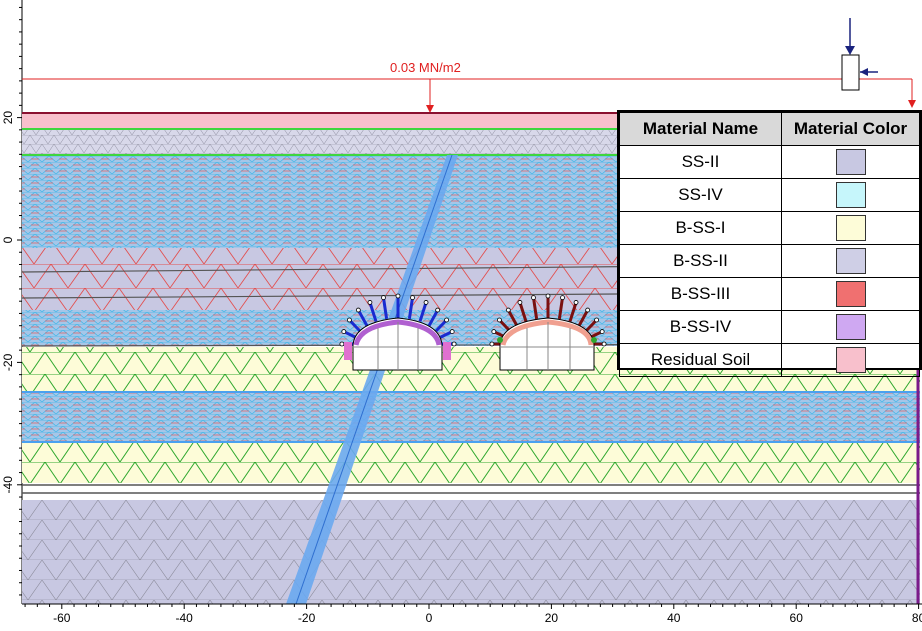 The image size is (922, 631). I want to click on x-tick-label: 80, so click(917, 618).